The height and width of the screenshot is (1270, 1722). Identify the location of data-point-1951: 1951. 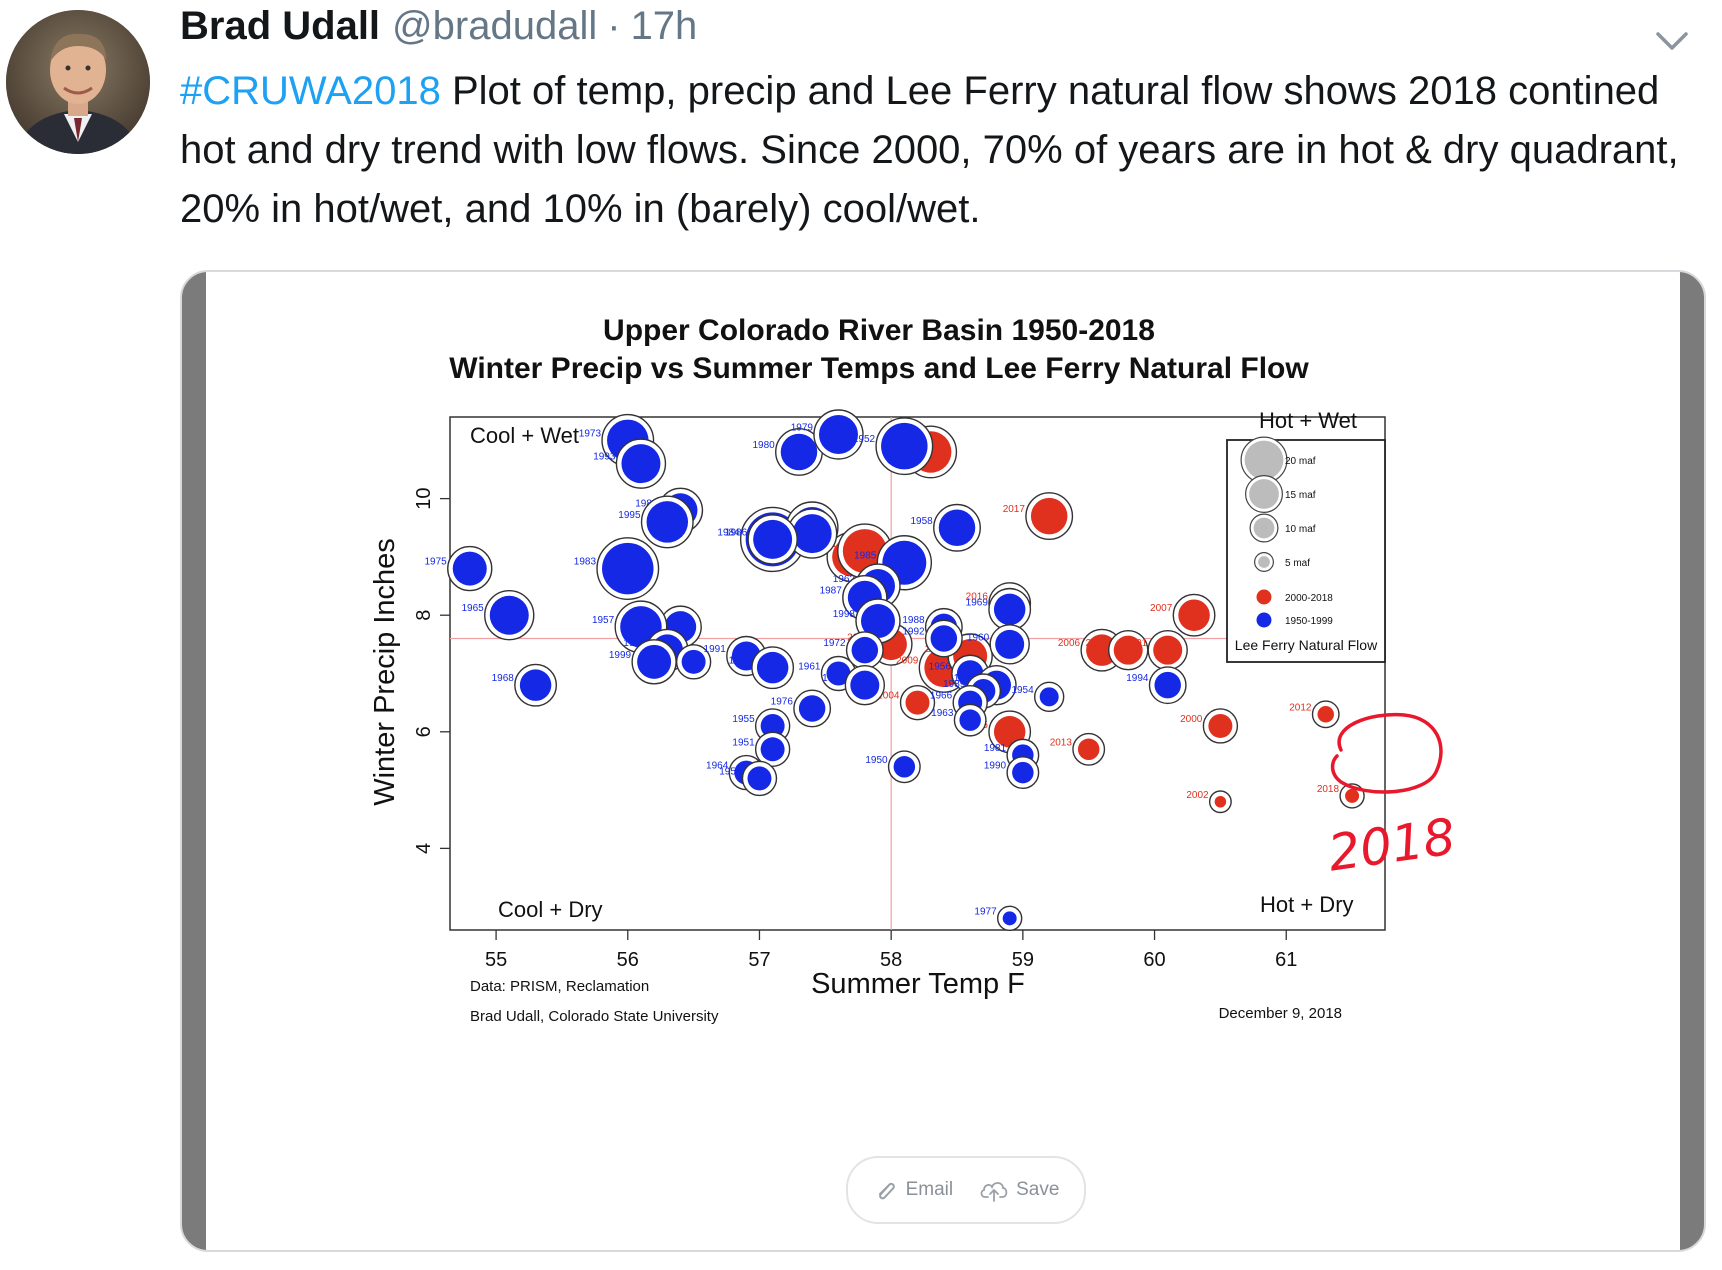
(761, 749).